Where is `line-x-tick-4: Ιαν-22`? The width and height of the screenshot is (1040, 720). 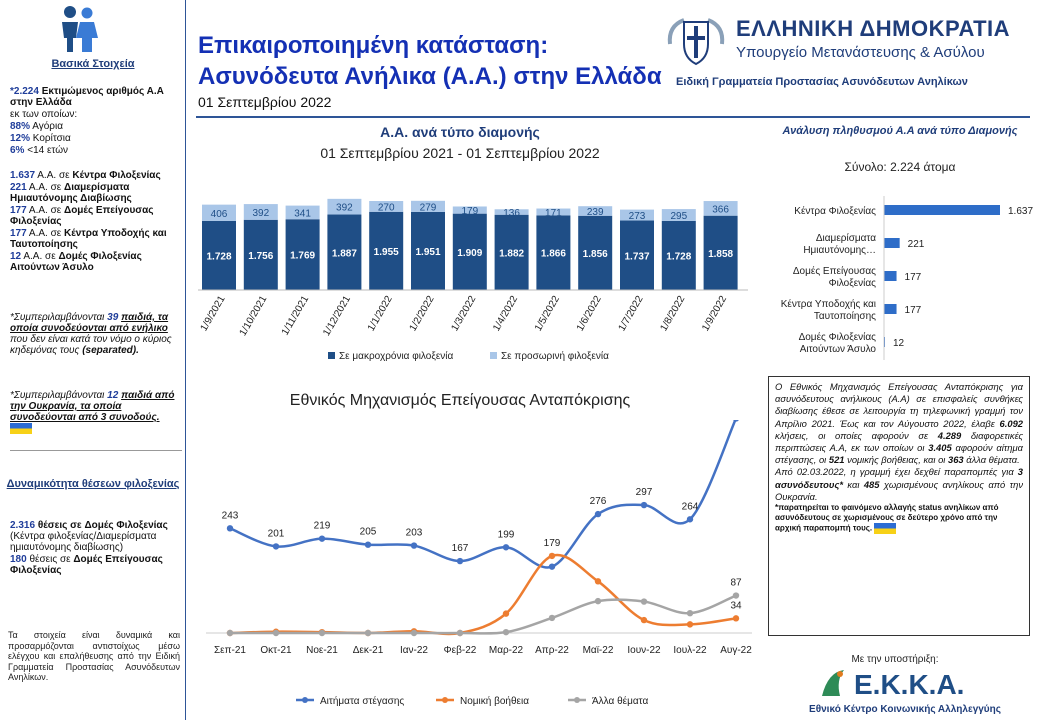 line-x-tick-4: Ιαν-22 is located at coordinates (414, 650).